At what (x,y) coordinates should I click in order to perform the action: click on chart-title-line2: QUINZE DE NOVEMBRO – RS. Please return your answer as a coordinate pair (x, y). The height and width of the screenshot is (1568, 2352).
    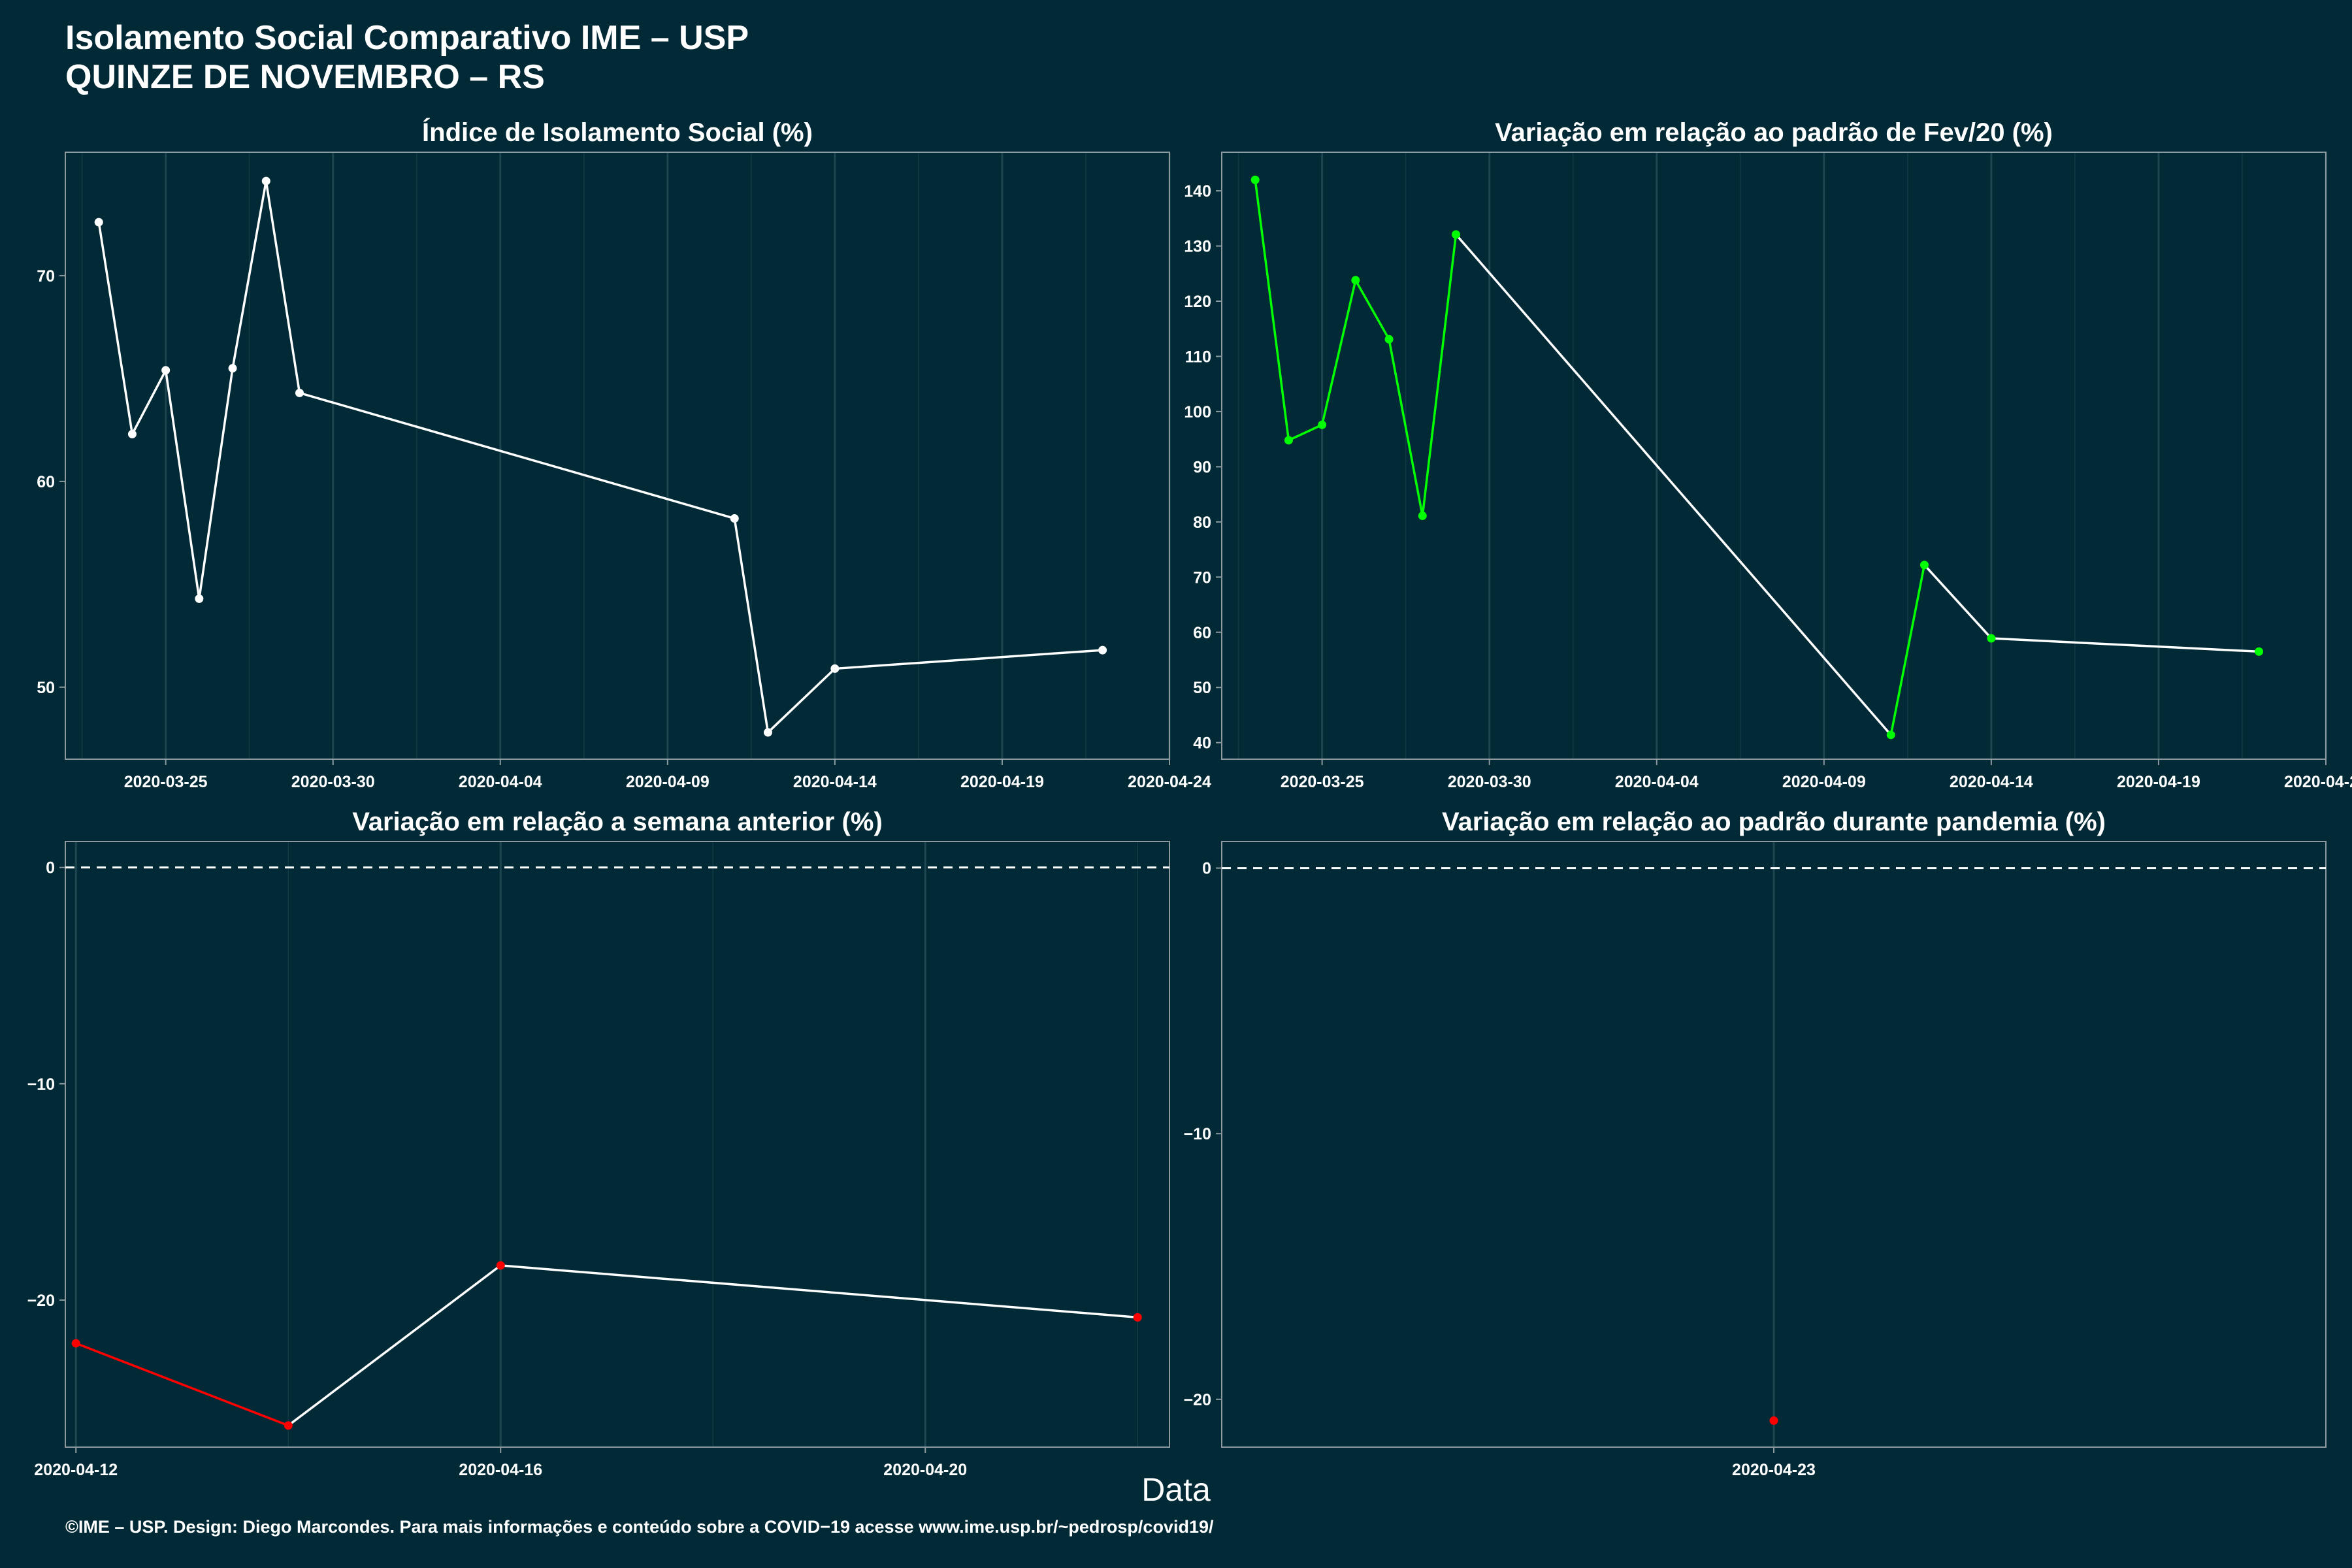
    Looking at the image, I should click on (305, 77).